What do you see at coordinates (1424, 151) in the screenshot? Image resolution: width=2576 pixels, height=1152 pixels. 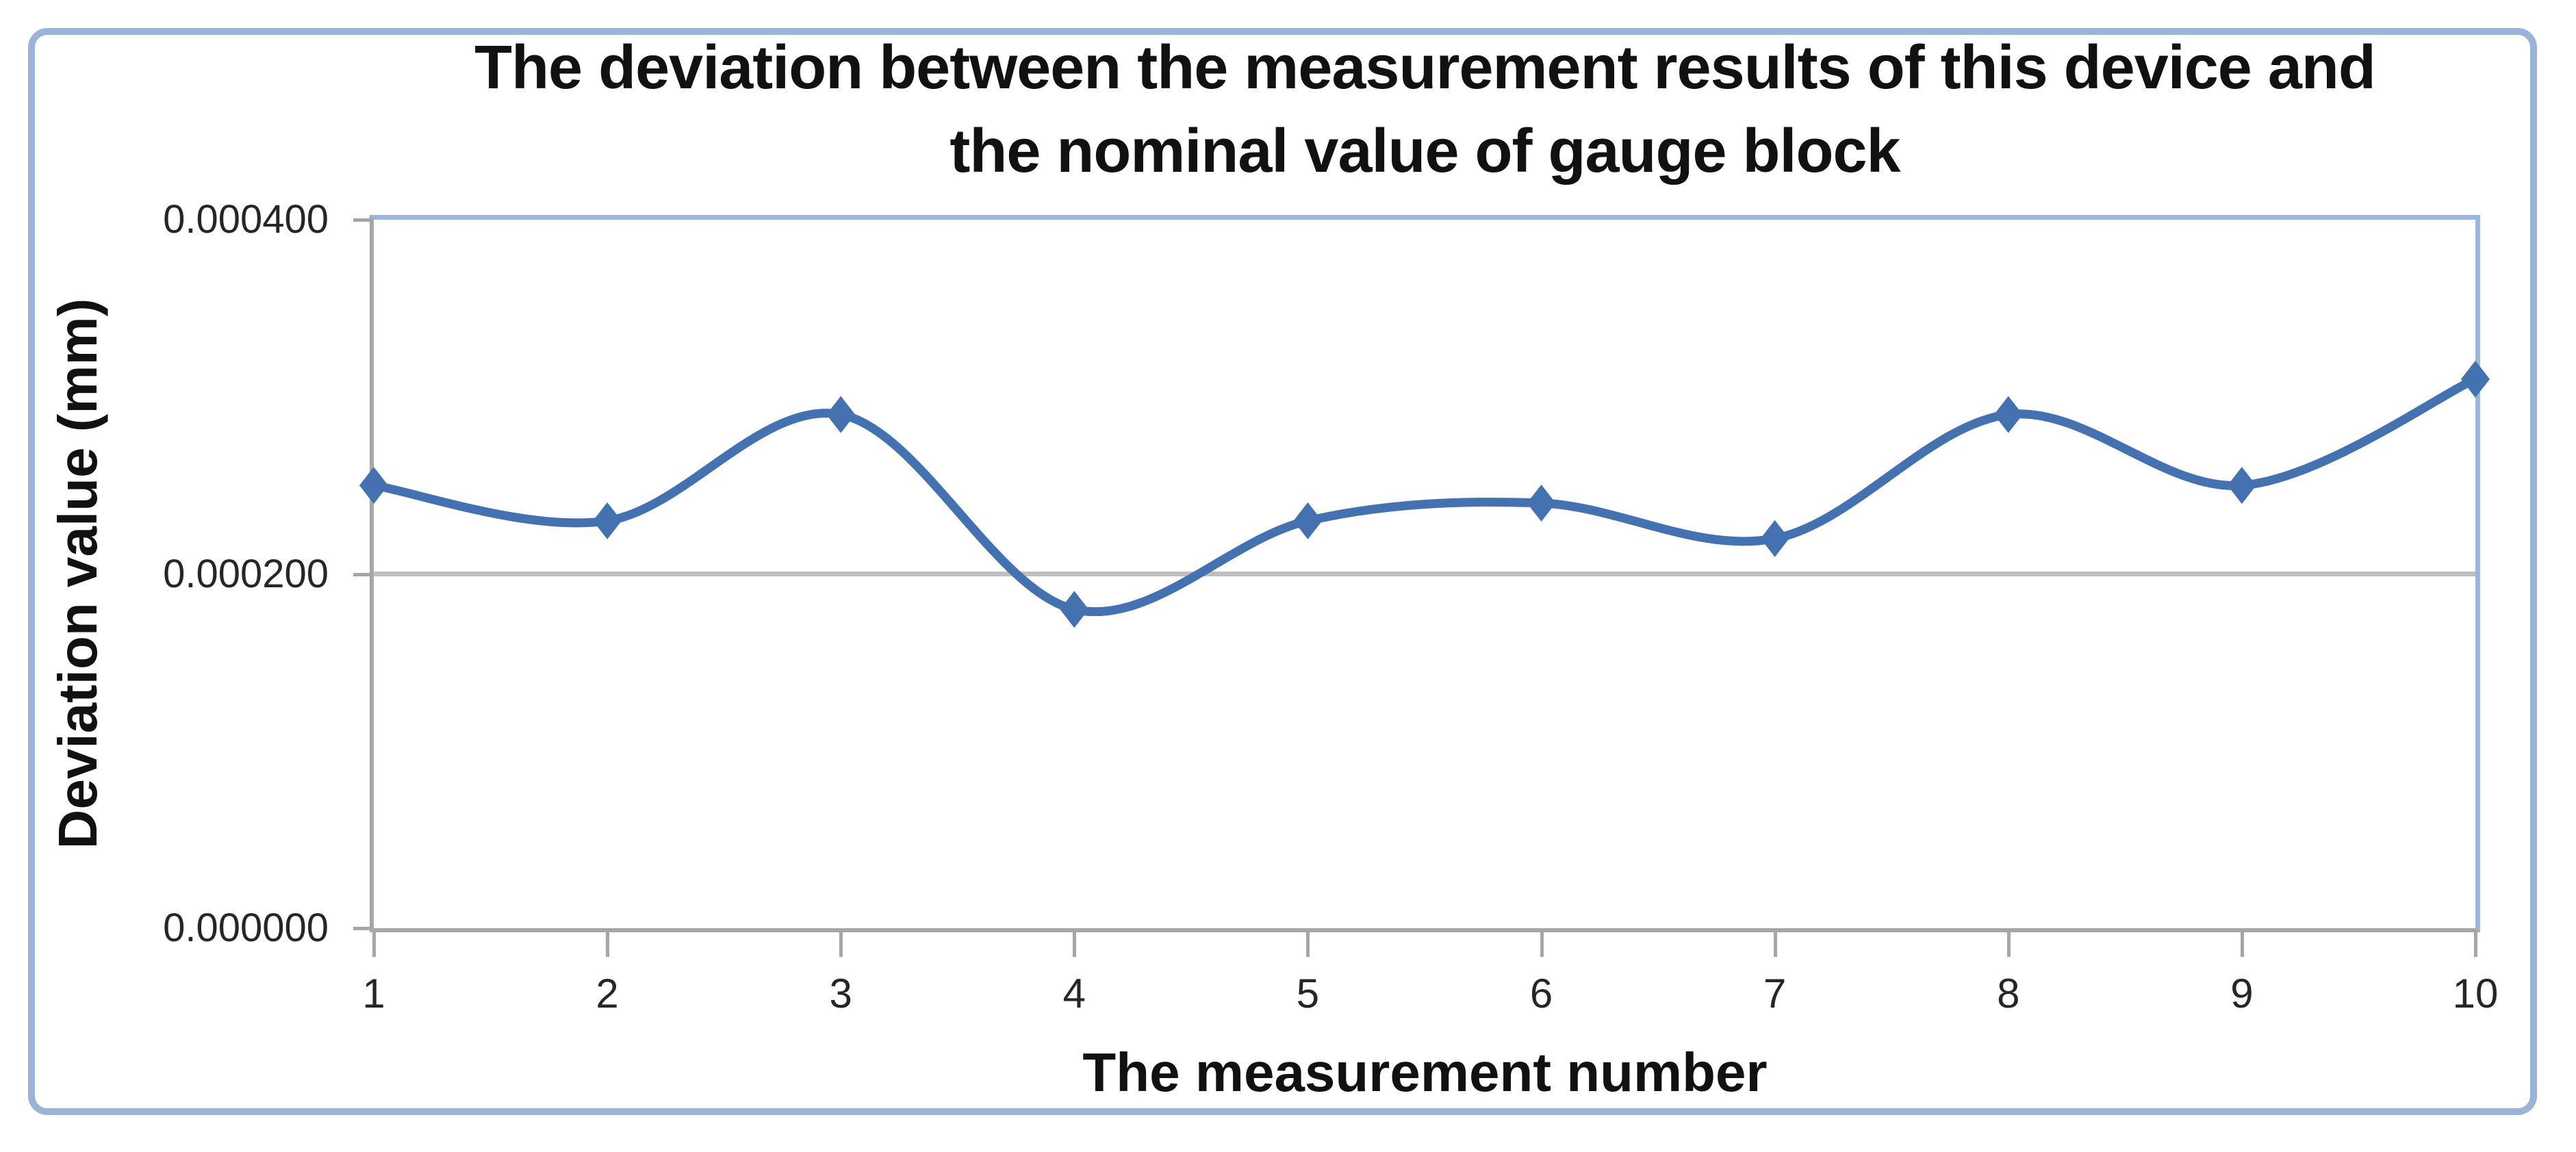 I see `chart-title-line-2: the nominal value of gauge block` at bounding box center [1424, 151].